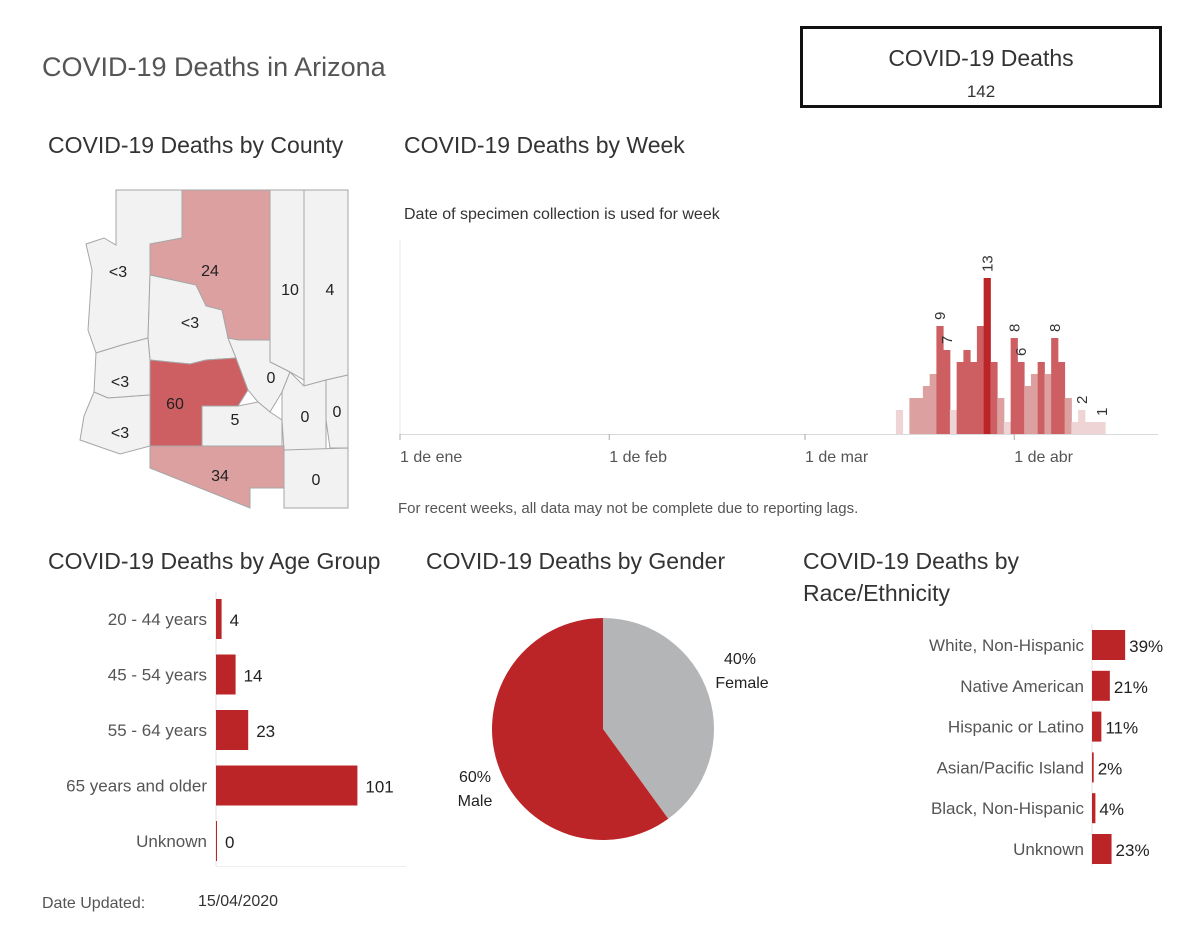 The image size is (1200, 940). Describe the element at coordinates (1131, 687) in the screenshot. I see `race-value-label: 21%` at that location.